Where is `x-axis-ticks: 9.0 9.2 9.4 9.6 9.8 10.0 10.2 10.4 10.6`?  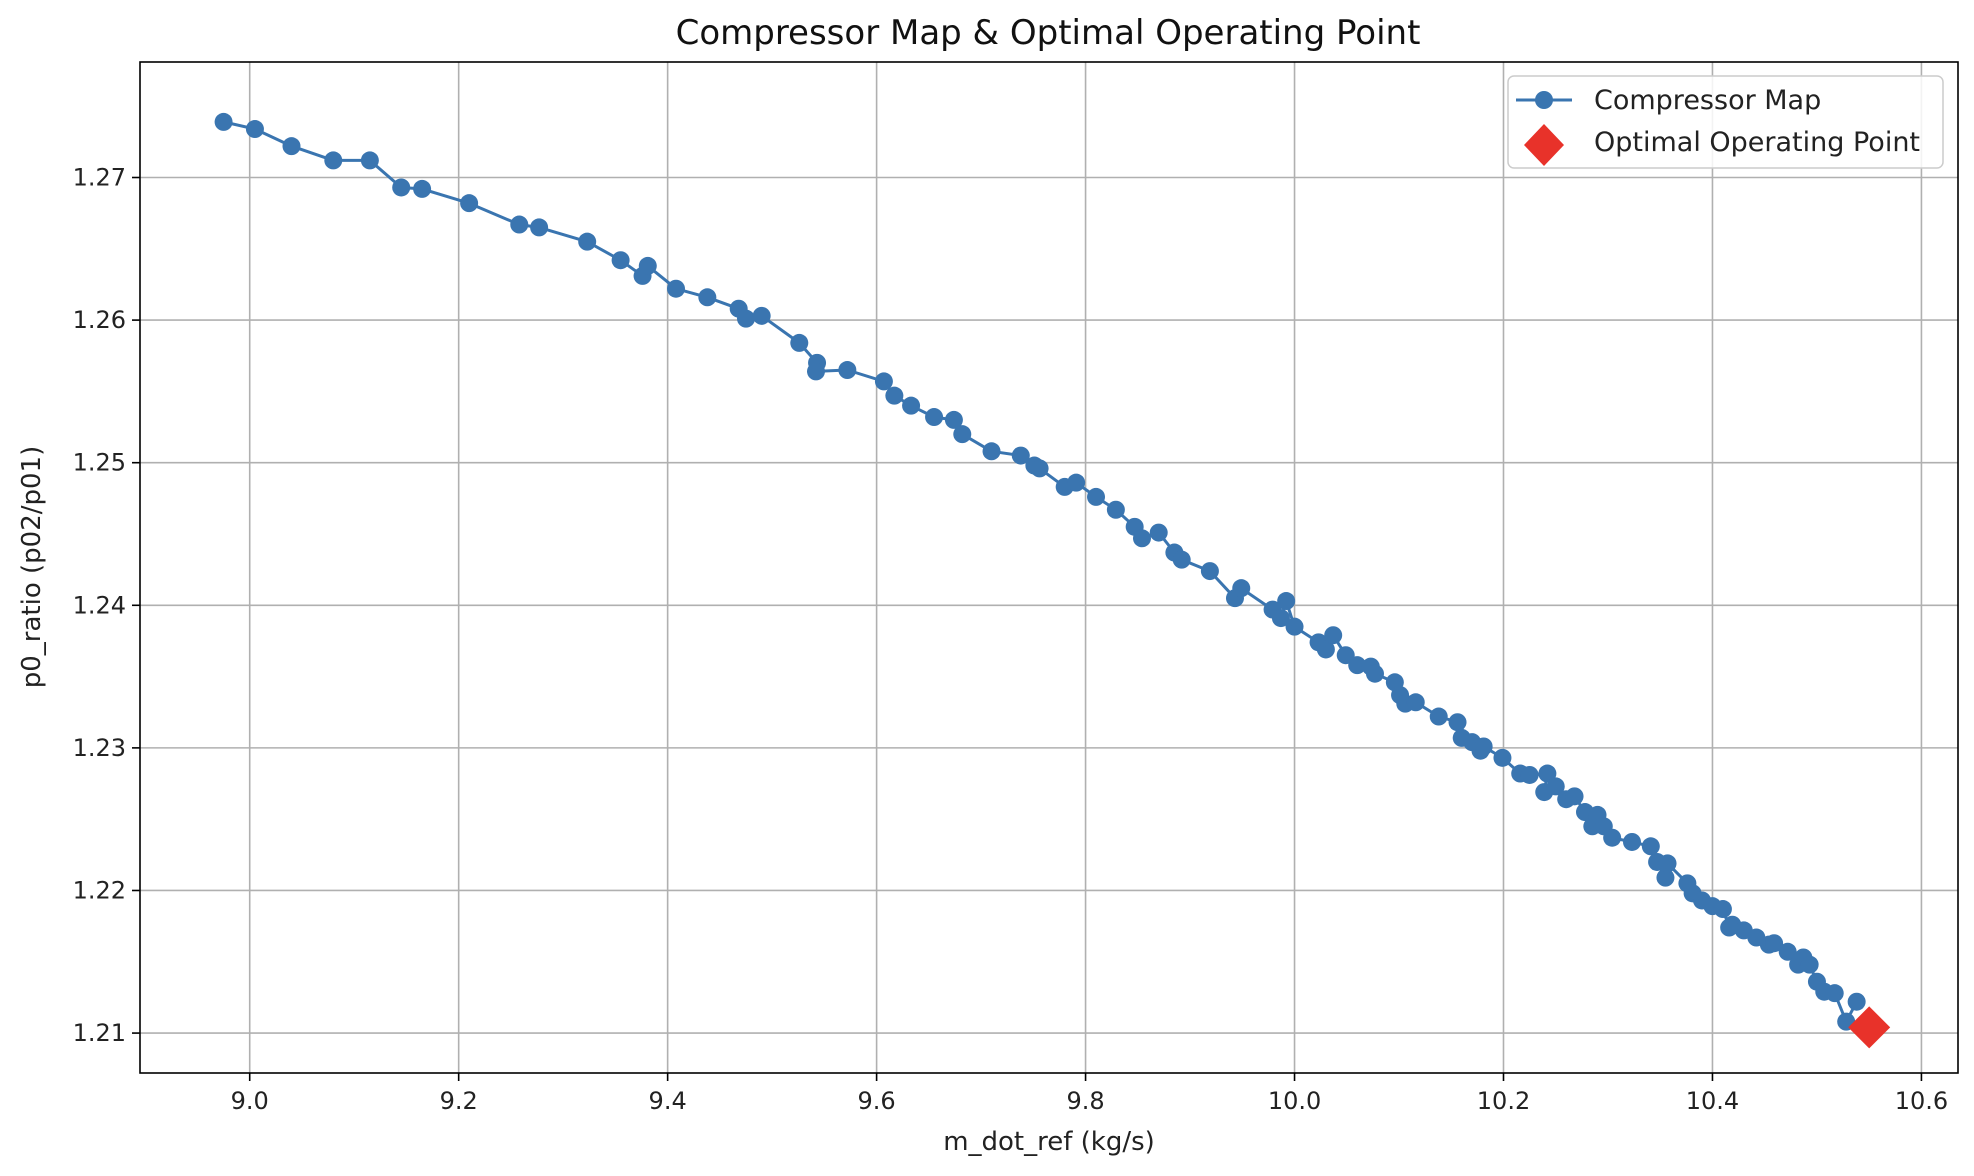
x-axis-ticks: 9.0 9.2 9.4 9.6 9.8 10.0 10.2 10.4 10.6 is located at coordinates (1089, 1094).